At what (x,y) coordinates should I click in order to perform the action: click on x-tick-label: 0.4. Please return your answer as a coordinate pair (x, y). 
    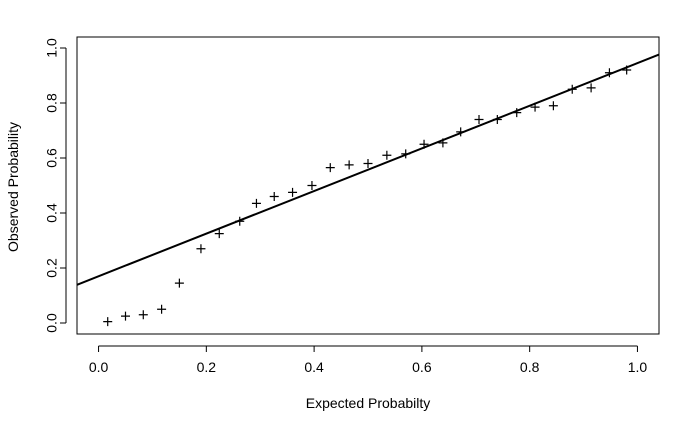
    Looking at the image, I should click on (314, 367).